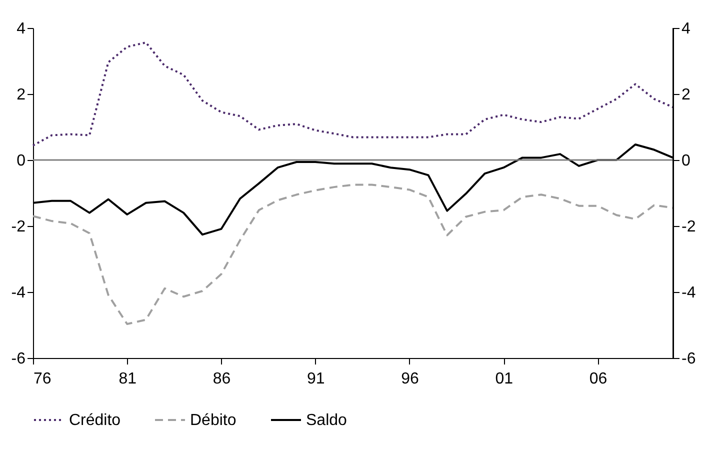  Describe the element at coordinates (598, 379) in the screenshot. I see `x-tick-label: 06` at that location.